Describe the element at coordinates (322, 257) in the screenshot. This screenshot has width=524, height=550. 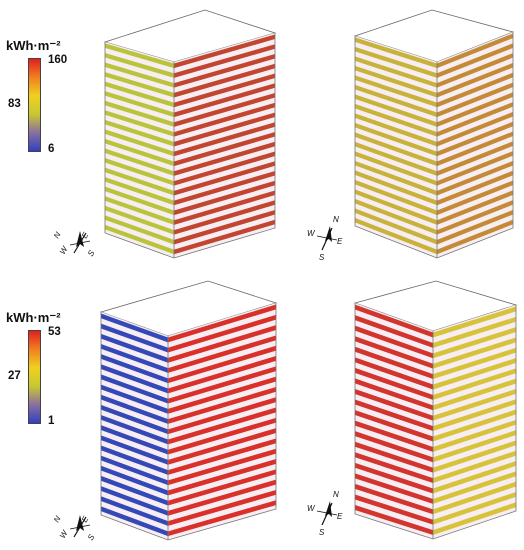
I see `compass-s-label: S` at that location.